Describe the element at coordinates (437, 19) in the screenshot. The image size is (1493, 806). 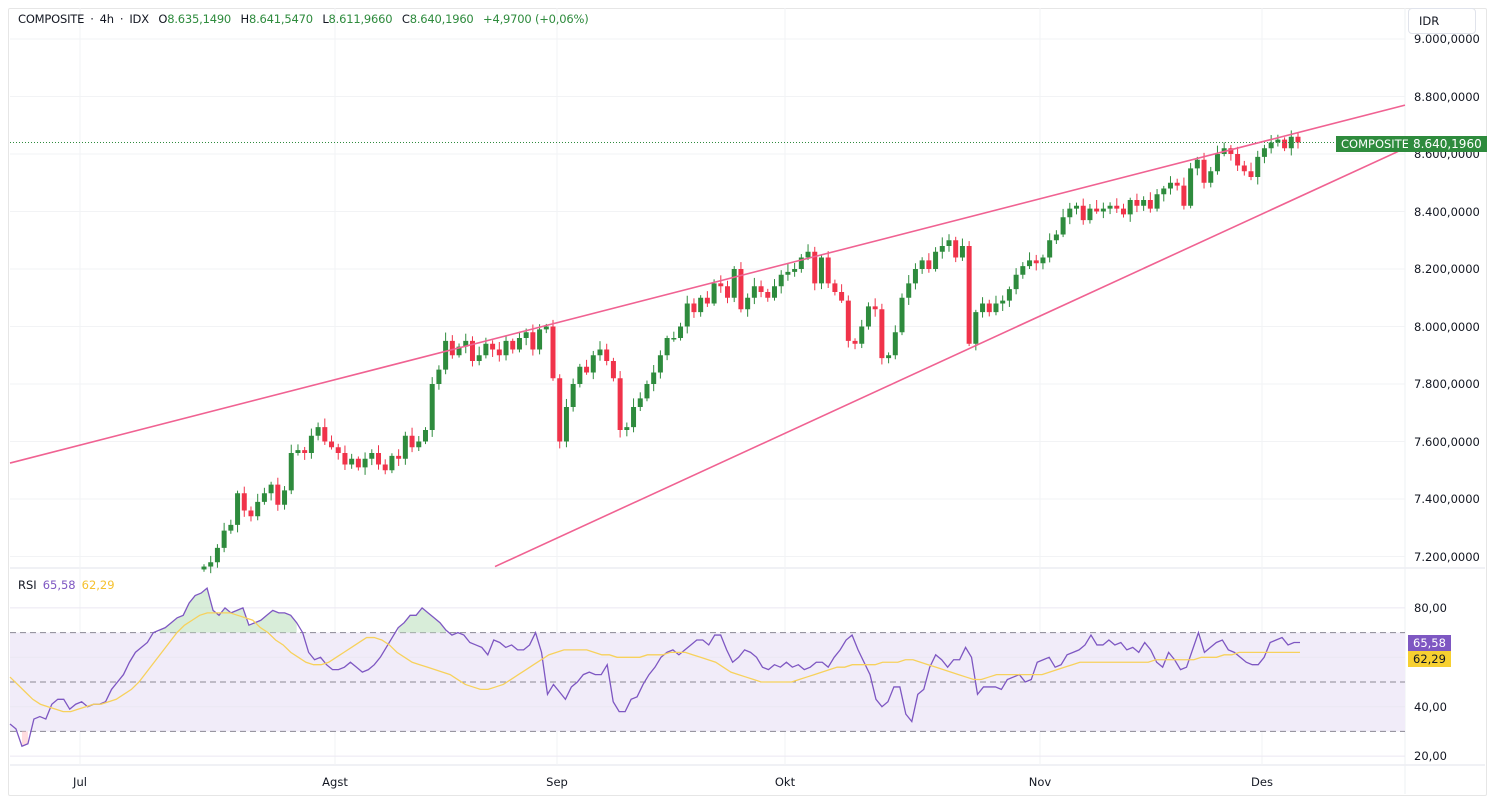
I see `ohlc-close: C8.640,1960` at that location.